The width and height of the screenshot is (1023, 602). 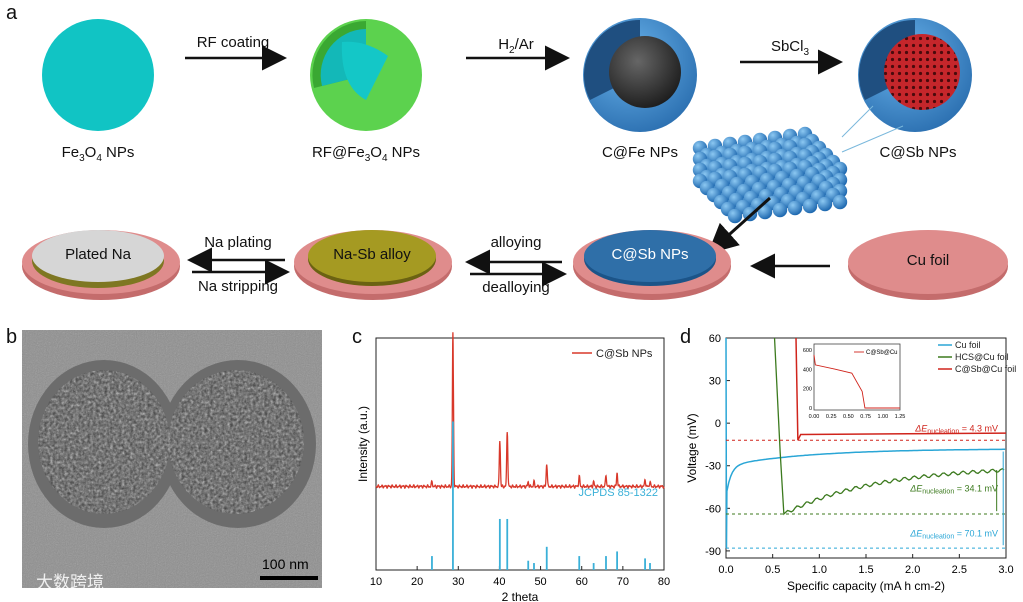 I want to click on panel-label-b: b, so click(x=12, y=337).